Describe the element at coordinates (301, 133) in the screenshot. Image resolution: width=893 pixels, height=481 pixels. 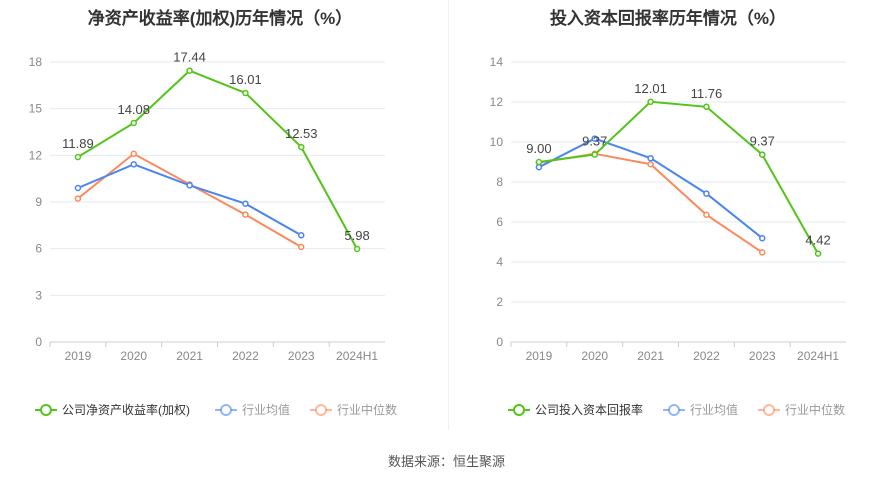
I see `data-label: 12.53` at that location.